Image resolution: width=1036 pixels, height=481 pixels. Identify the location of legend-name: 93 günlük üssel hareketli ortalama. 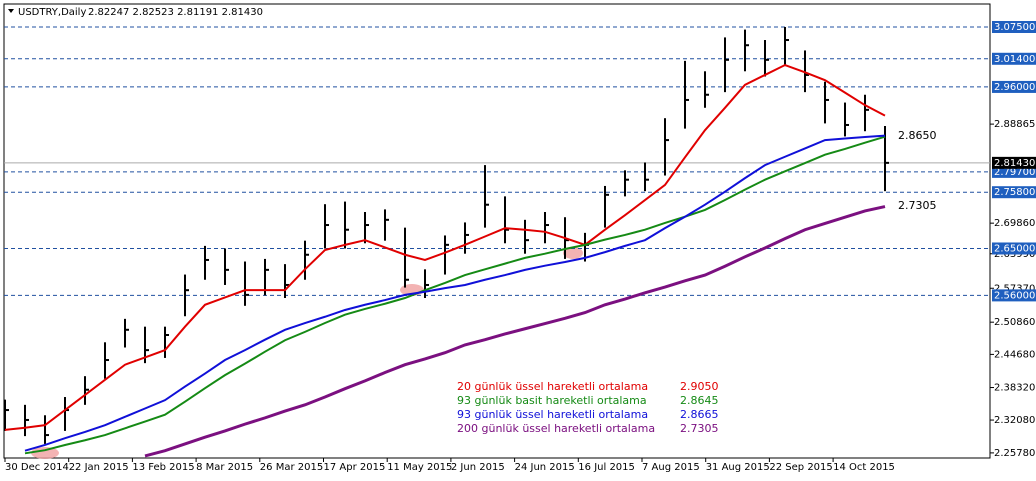
(552, 414).